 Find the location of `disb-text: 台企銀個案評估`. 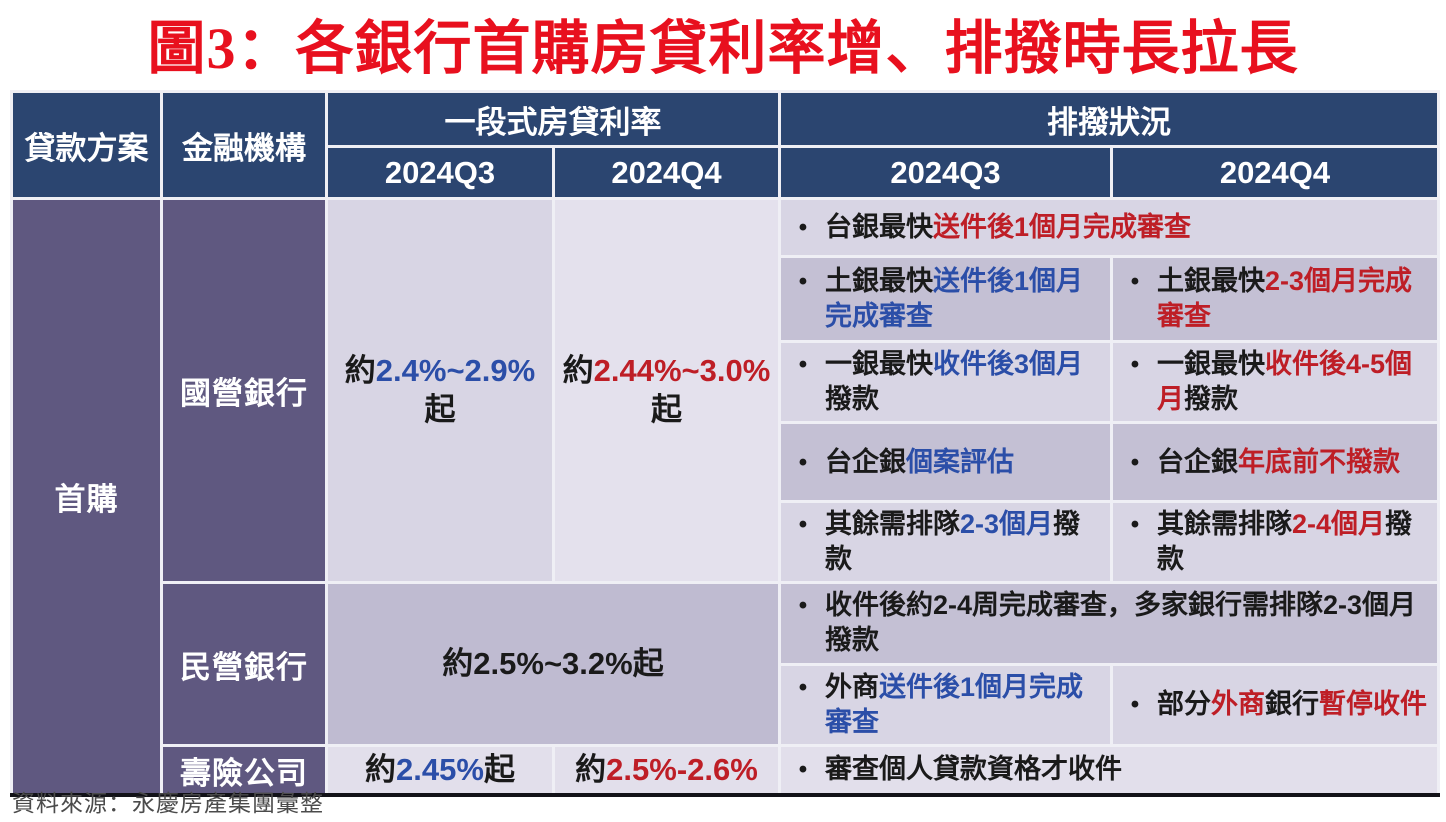

disb-text: 台企銀個案評估 is located at coordinates (919, 461).